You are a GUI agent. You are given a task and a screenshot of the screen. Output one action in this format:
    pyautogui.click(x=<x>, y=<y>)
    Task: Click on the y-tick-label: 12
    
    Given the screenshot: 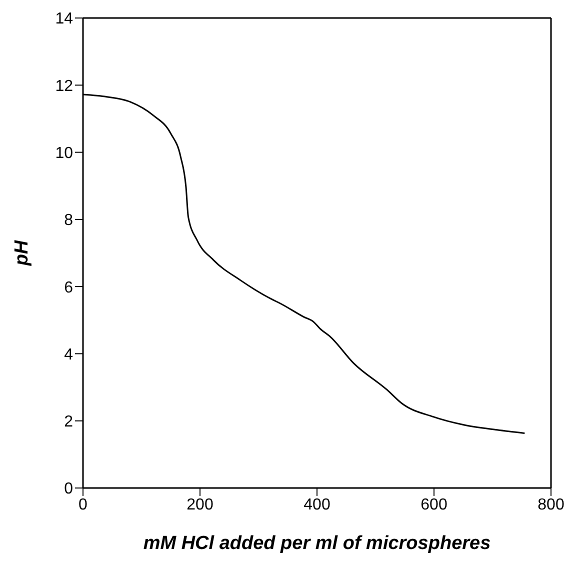 What is the action you would take?
    pyautogui.click(x=64, y=86)
    